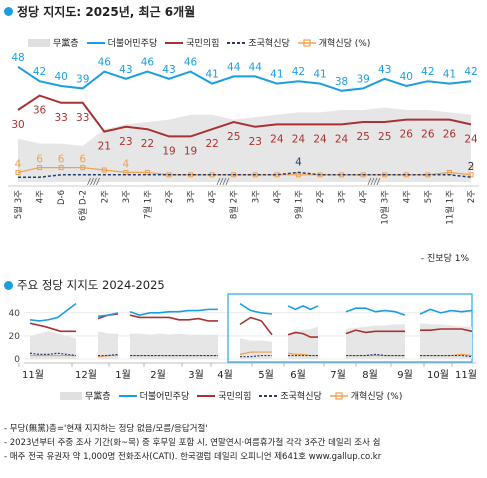 Image resolution: width=487 pixels, height=478 pixels. I want to click on y-tick-label: 40, so click(15, 314).